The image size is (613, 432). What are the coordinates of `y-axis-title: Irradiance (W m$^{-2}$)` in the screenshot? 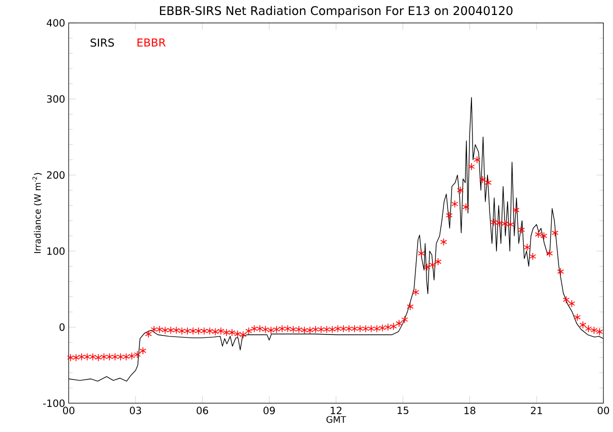 It's located at (37, 213).